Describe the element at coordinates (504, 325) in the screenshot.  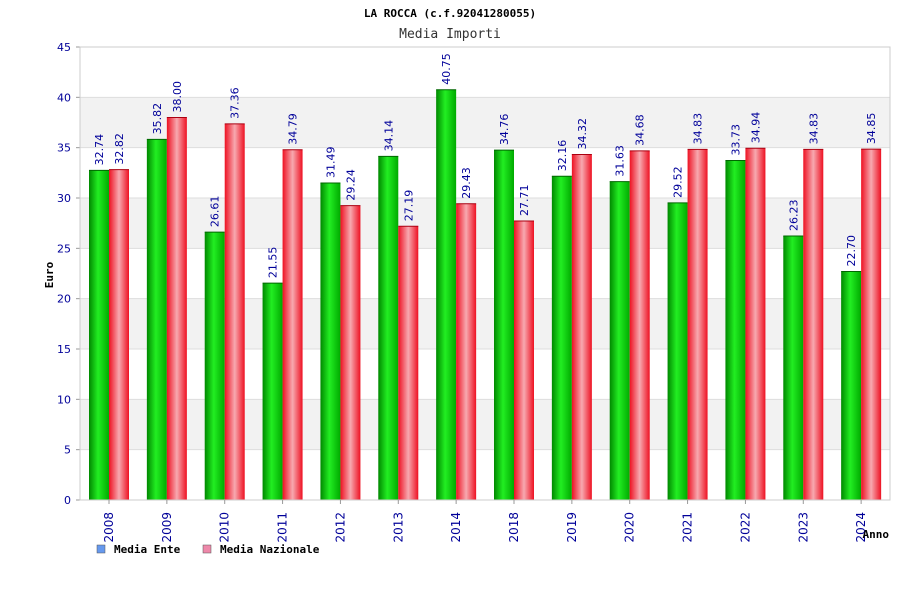
I see `bar-media-ente-2018` at that location.